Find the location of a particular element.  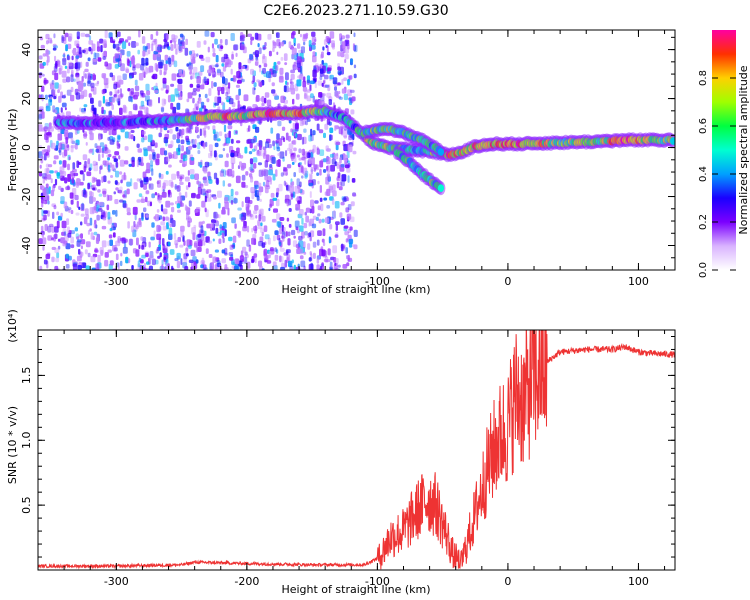

colorbar-gradient is located at coordinates (724, 150).